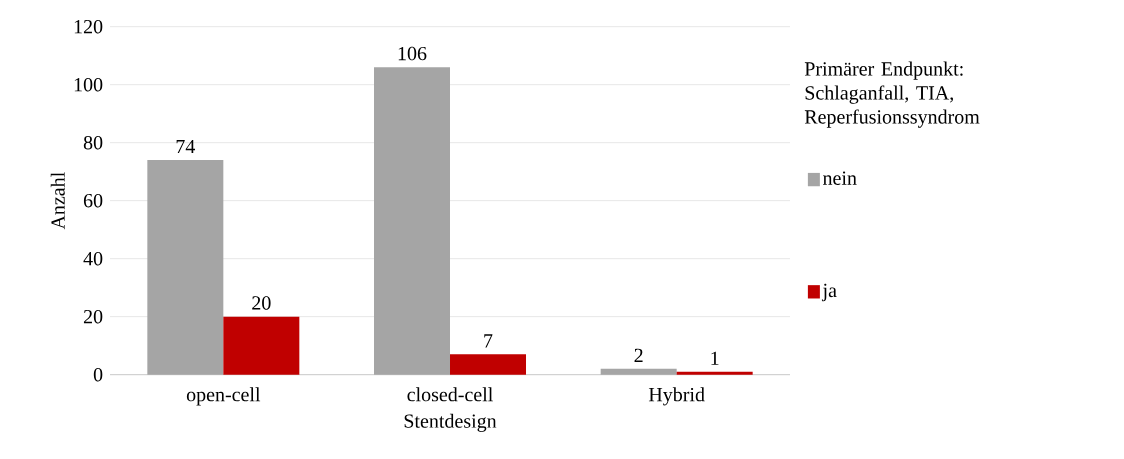 Image resolution: width=1124 pixels, height=459 pixels. I want to click on y-tick-label: 60, so click(93, 201).